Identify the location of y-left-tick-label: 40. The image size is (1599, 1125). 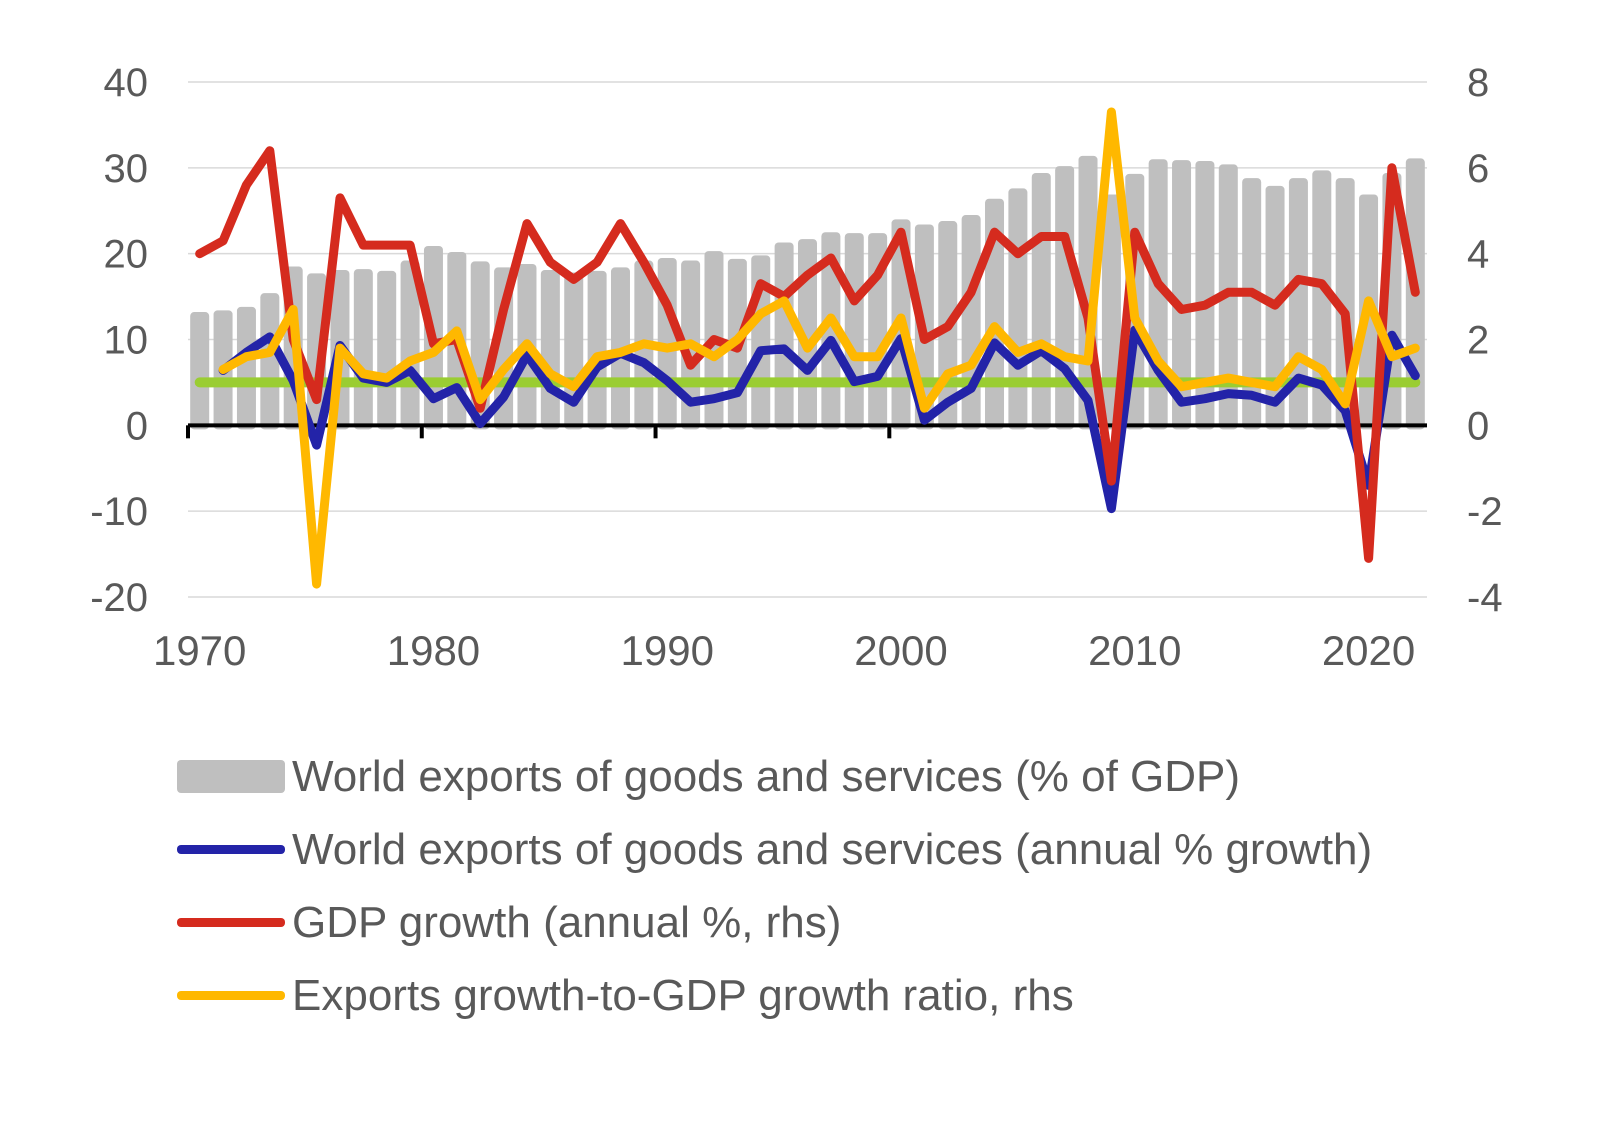
(126, 83).